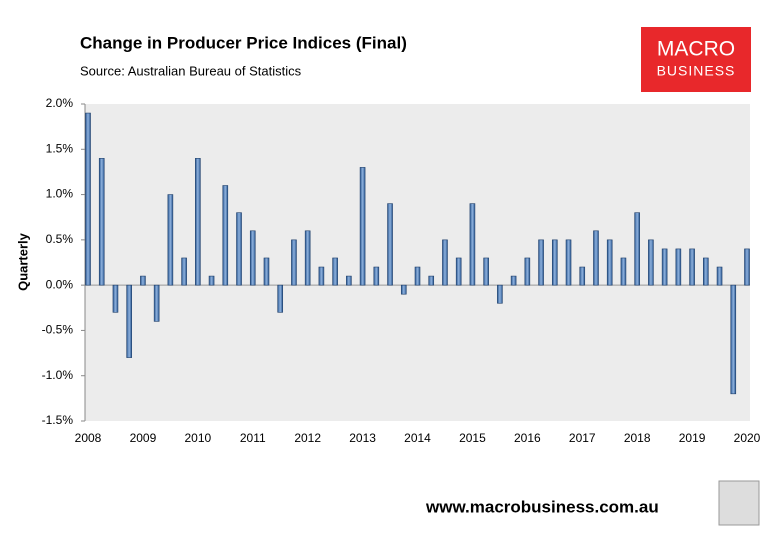 The image size is (773, 536). What do you see at coordinates (542, 506) in the screenshot?
I see `footer: www.macrobusiness.com.au` at bounding box center [542, 506].